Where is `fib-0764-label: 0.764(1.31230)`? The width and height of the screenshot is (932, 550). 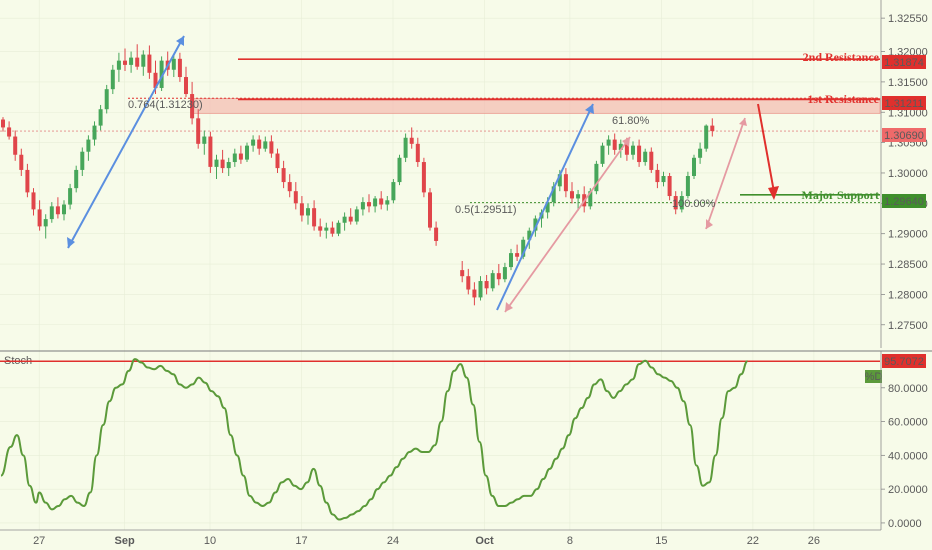
fib-0764-label: 0.764(1.31230) is located at coordinates (165, 105).